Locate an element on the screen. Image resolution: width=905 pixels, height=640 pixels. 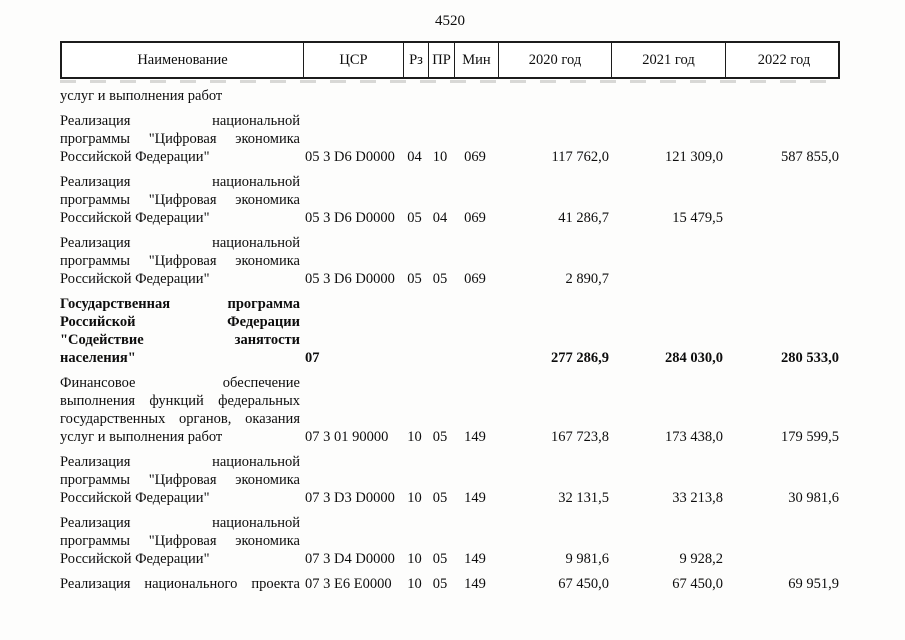
name-line: Российской Федерации is located at coordinates (180, 322).